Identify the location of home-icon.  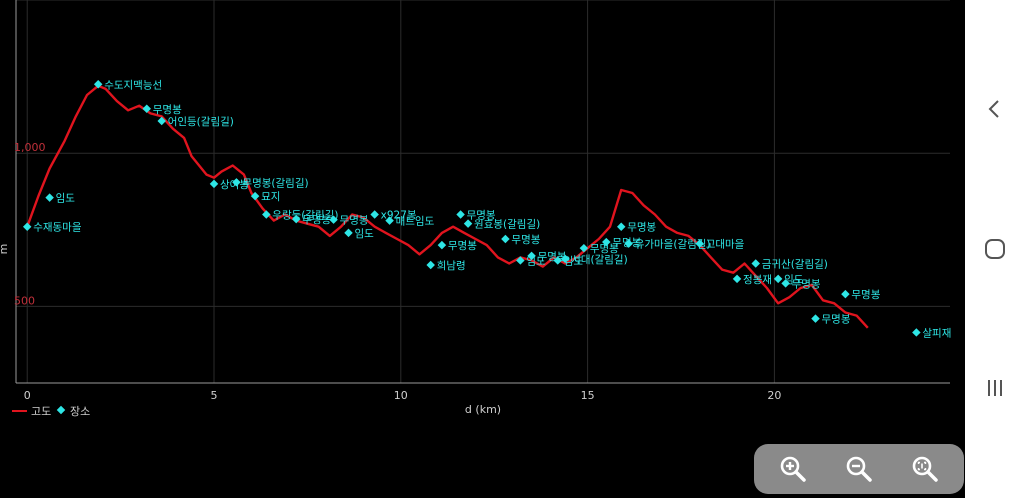
(995, 249).